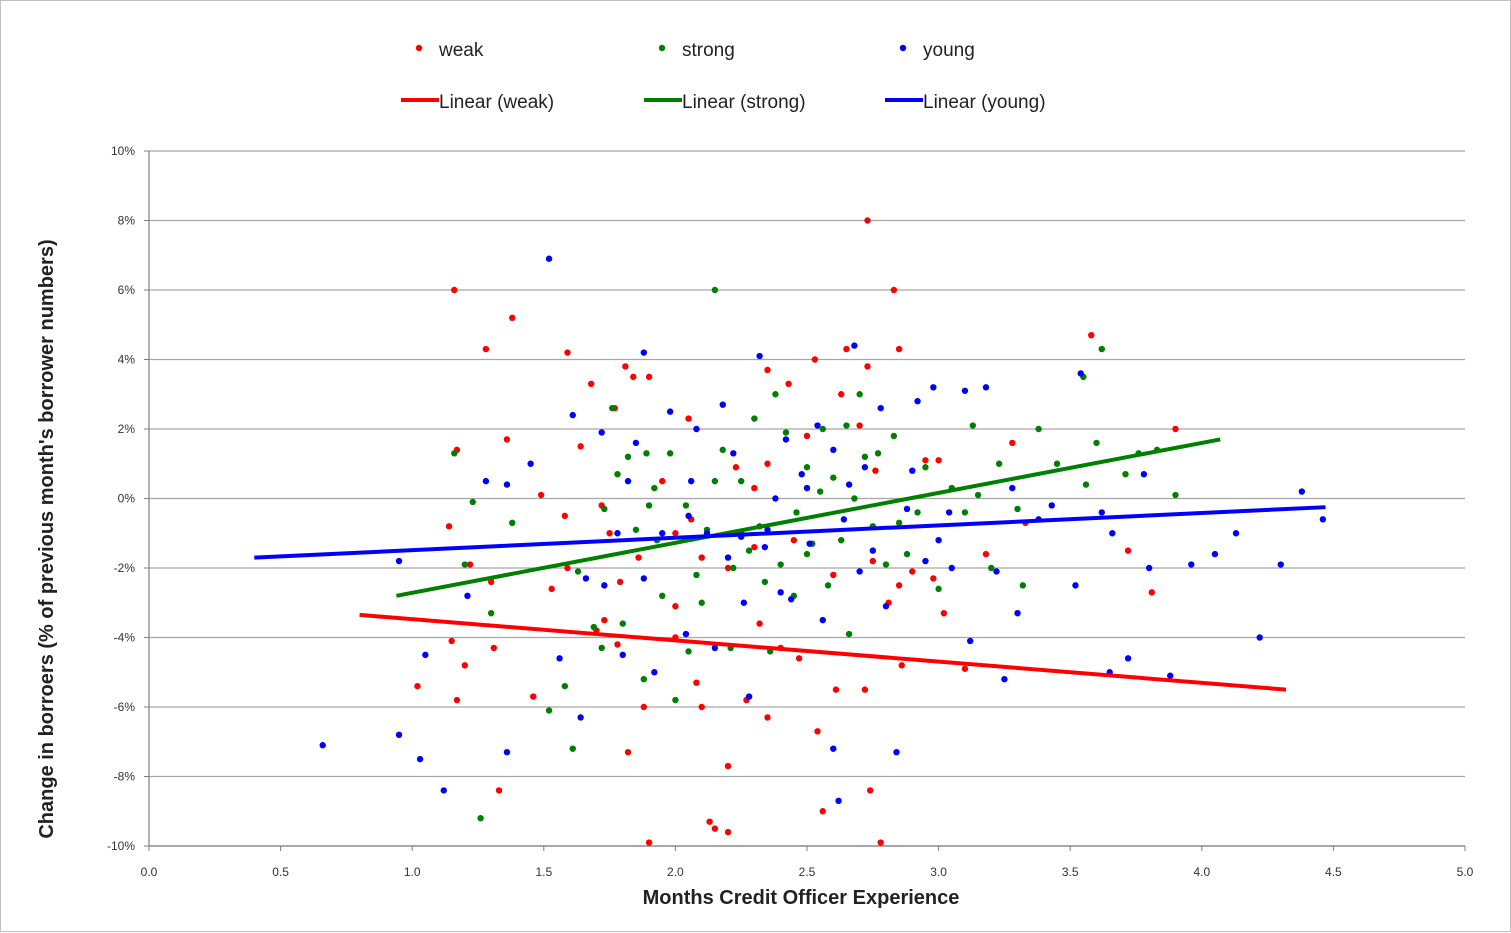  I want to click on x-tick-label: 1.0, so click(412, 872).